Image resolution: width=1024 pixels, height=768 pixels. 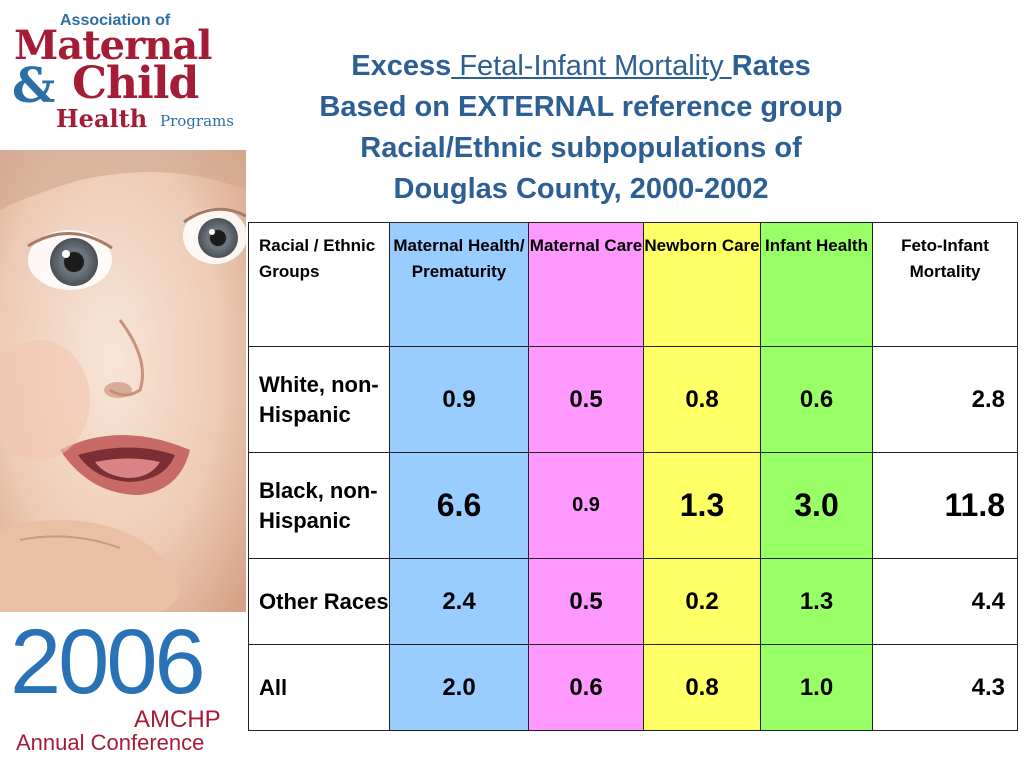 What do you see at coordinates (108, 662) in the screenshot?
I see `conference-year: 2006` at bounding box center [108, 662].